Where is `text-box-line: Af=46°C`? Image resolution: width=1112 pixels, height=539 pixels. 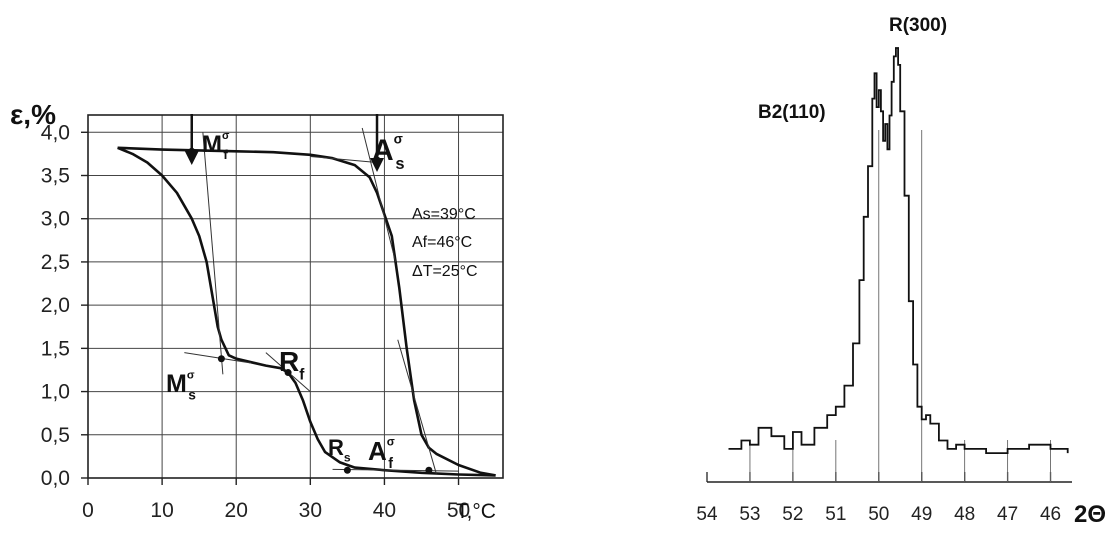 text-box-line: Af=46°C is located at coordinates (442, 242).